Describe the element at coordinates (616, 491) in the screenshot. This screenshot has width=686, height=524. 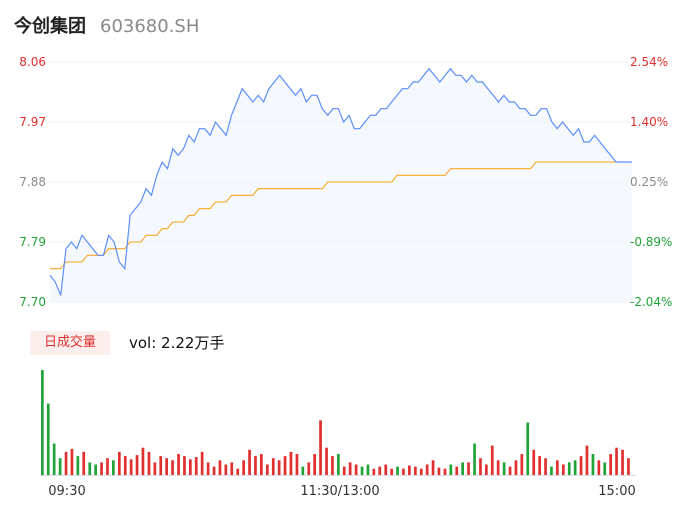
I see `x-tick: 15:00` at that location.